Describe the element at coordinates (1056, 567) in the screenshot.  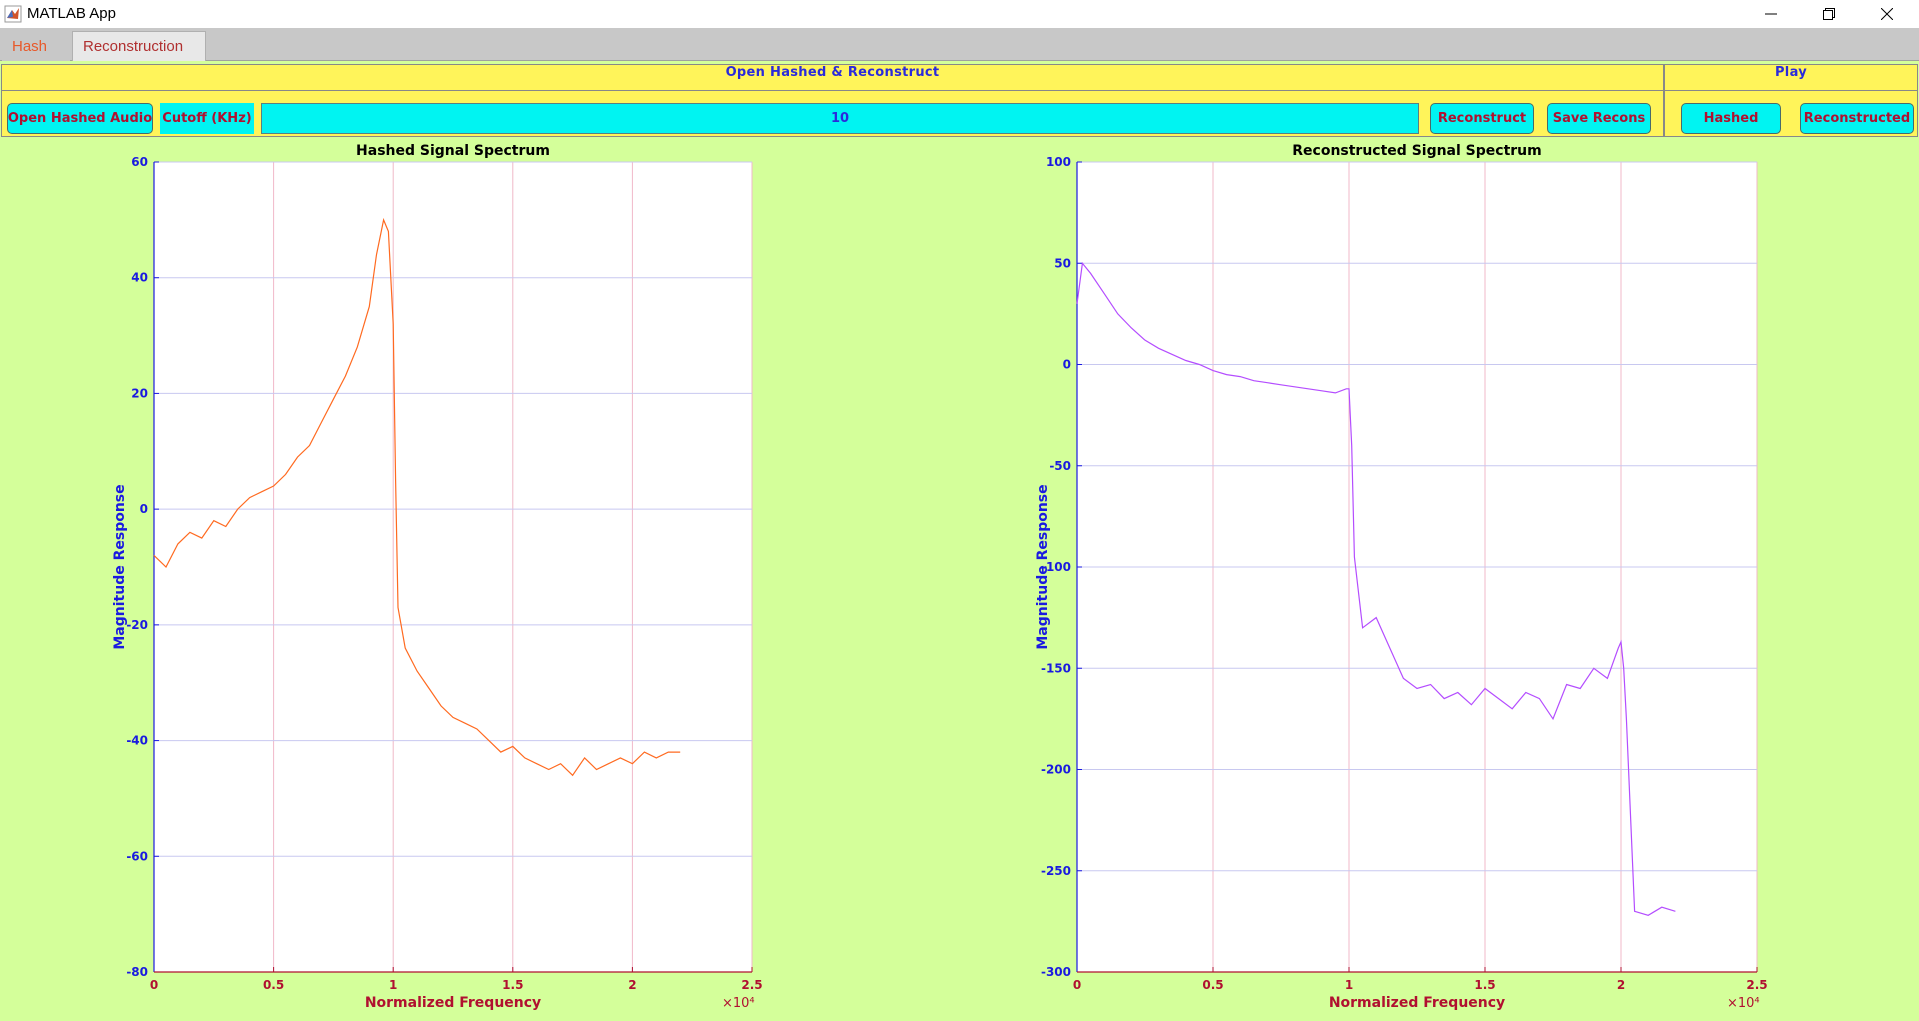
I see `y-tick-label: -100` at that location.